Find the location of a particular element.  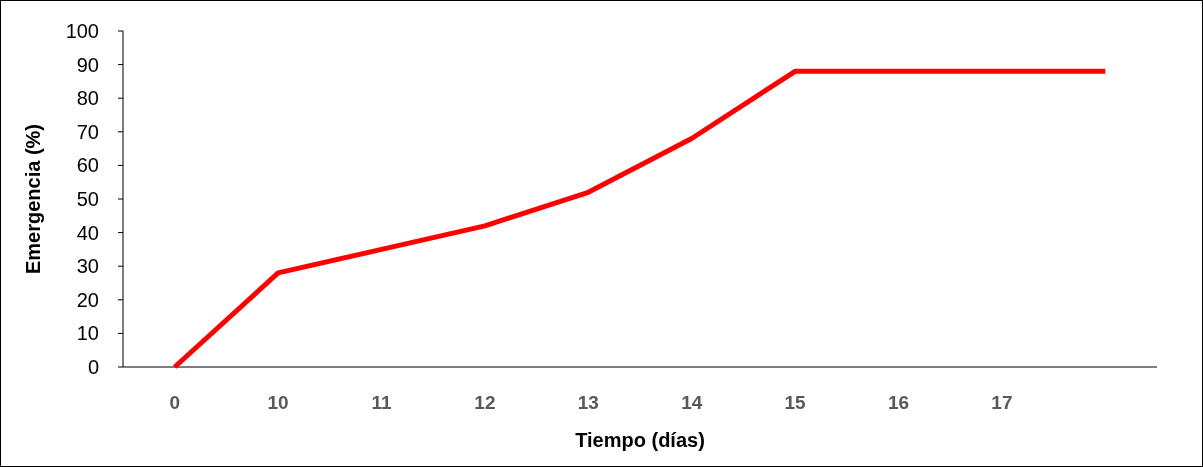

y-tick-label: 30 is located at coordinates (87, 266).